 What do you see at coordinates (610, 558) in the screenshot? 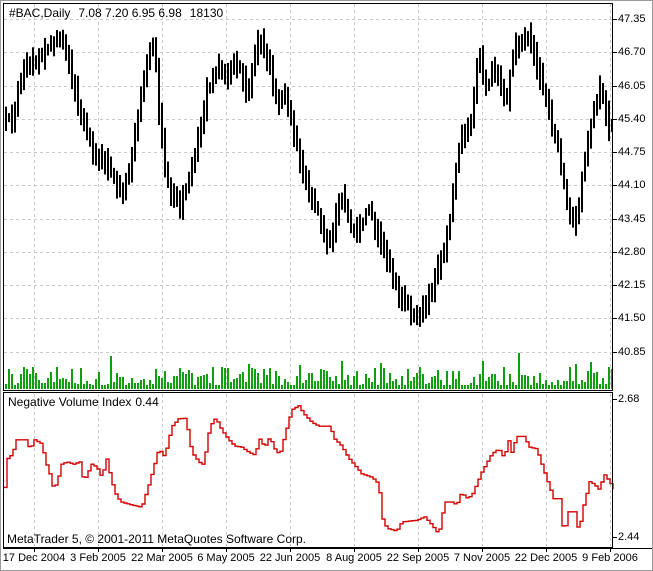
I see `date-tick-label: 9 Feb 2006` at bounding box center [610, 558].